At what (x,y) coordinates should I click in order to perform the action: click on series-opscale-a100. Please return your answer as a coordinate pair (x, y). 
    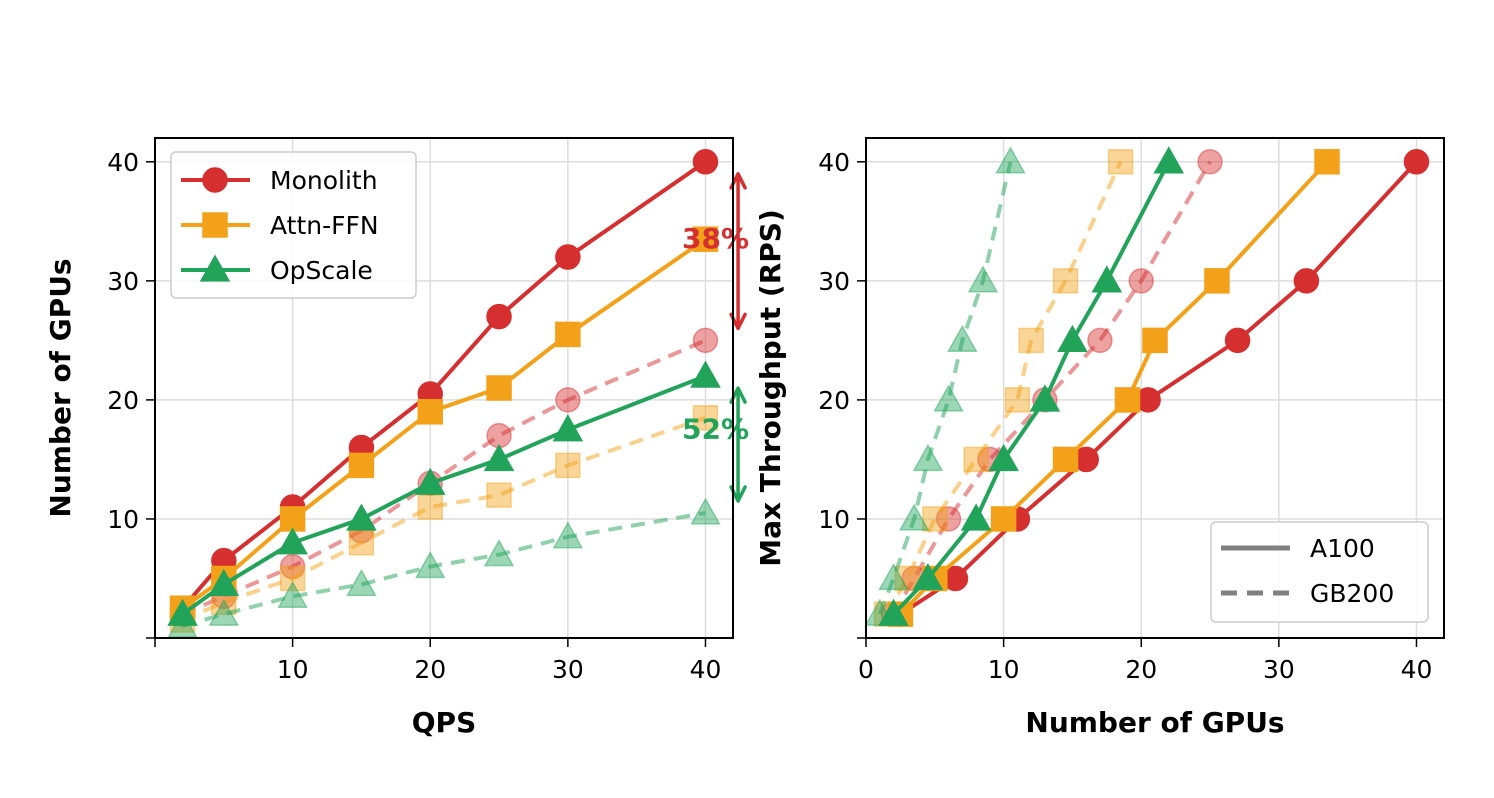
    Looking at the image, I should click on (1031, 386).